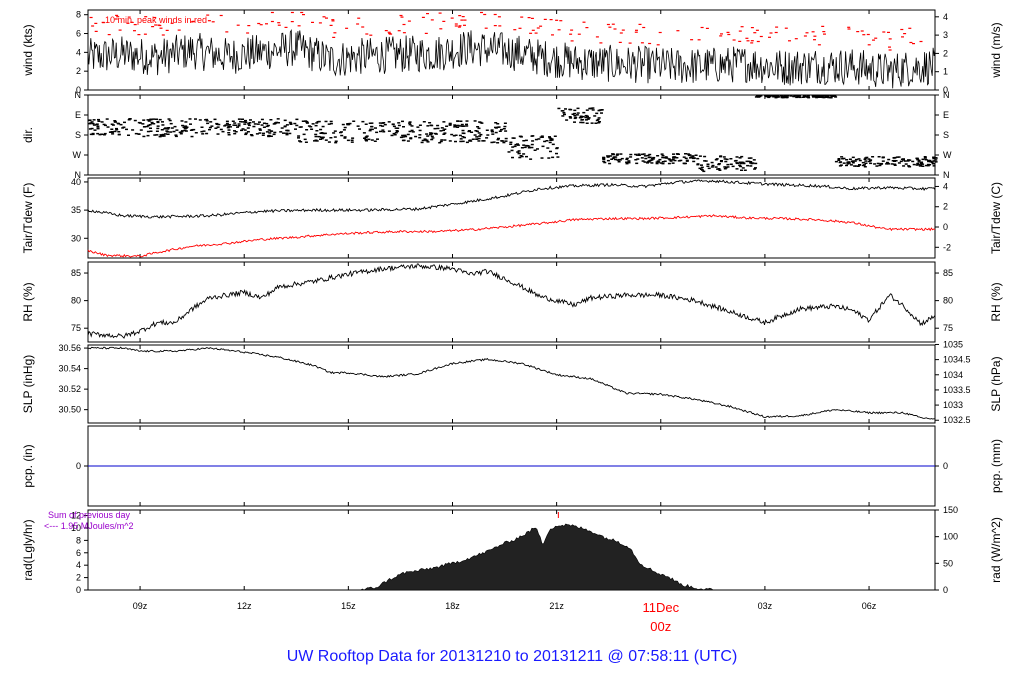 The height and width of the screenshot is (700, 1024). What do you see at coordinates (996, 301) in the screenshot?
I see `y2-axis-label: RH (%)` at bounding box center [996, 301].